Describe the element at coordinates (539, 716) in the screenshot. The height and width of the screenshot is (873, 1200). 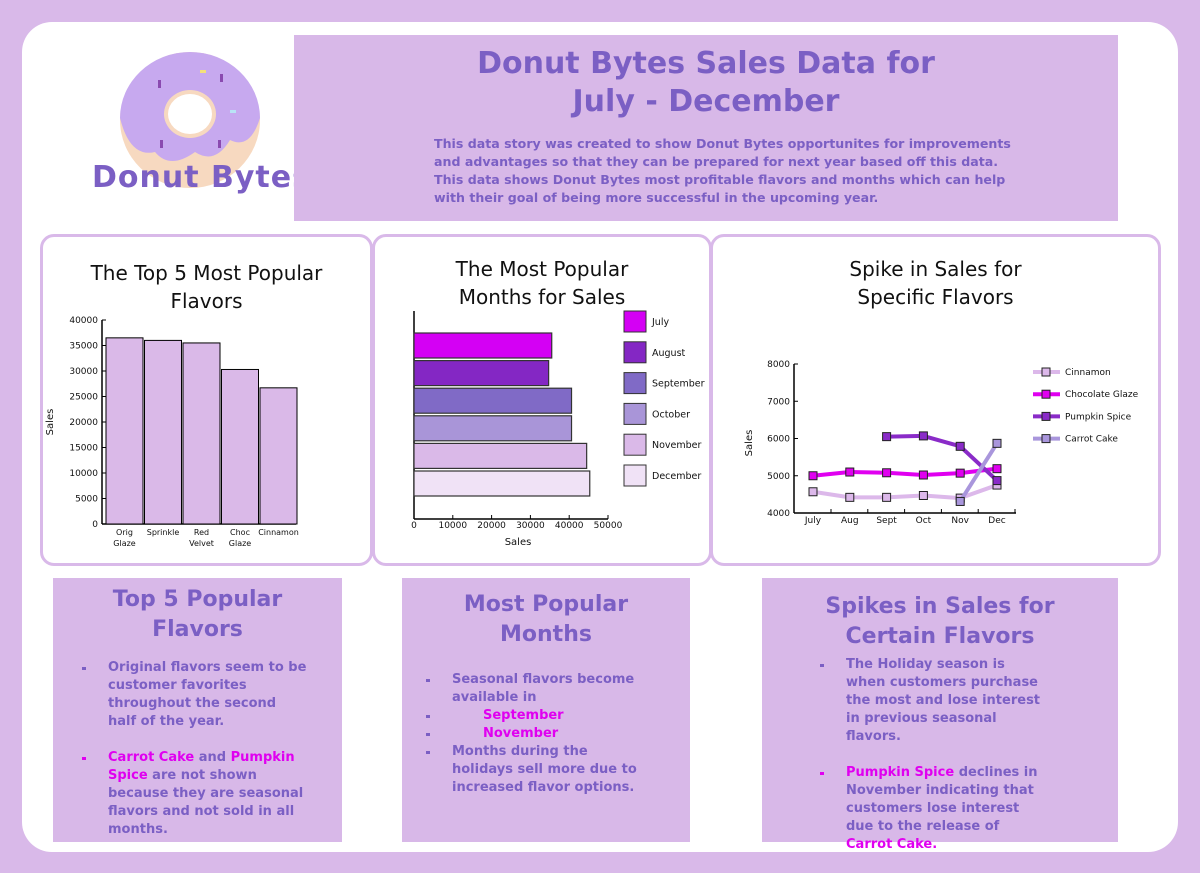
I see `sub-bullet: September` at that location.